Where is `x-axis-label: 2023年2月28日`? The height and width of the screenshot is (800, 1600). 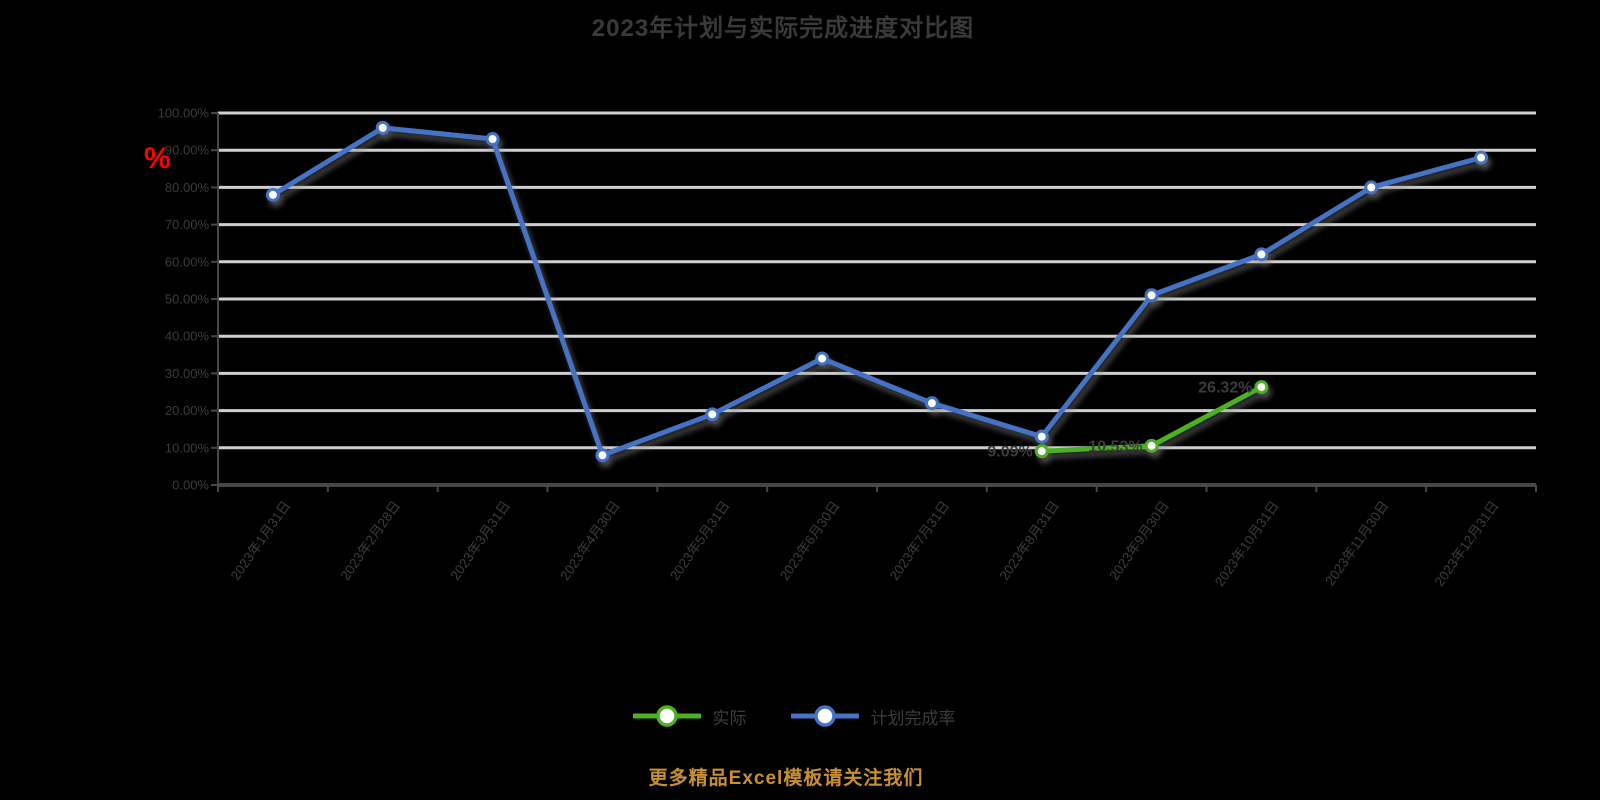
x-axis-label: 2023年2月28日 is located at coordinates (371, 540).